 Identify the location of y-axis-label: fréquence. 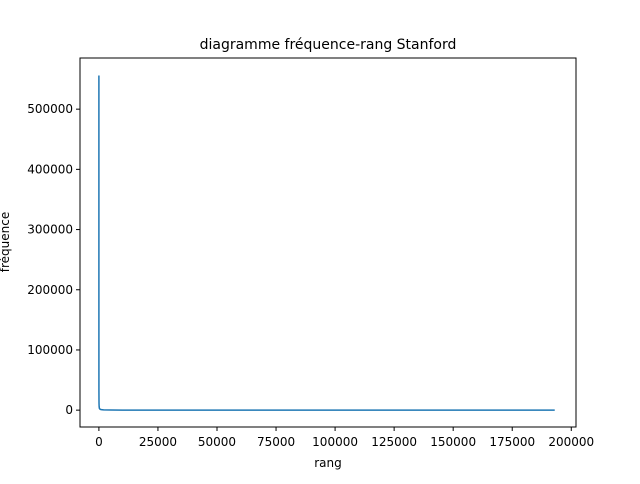
(6, 242).